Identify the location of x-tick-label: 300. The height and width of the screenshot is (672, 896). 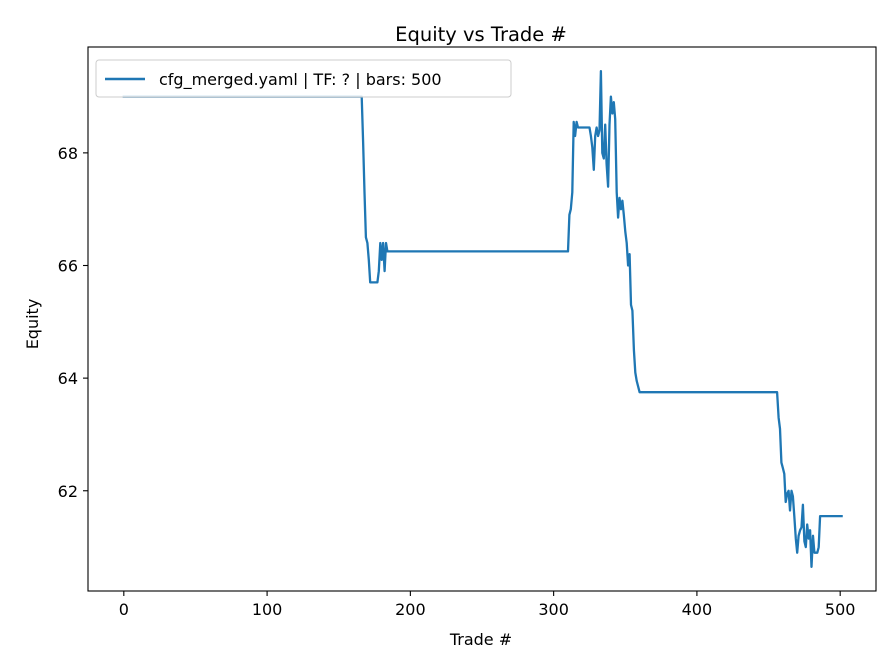
(553, 609).